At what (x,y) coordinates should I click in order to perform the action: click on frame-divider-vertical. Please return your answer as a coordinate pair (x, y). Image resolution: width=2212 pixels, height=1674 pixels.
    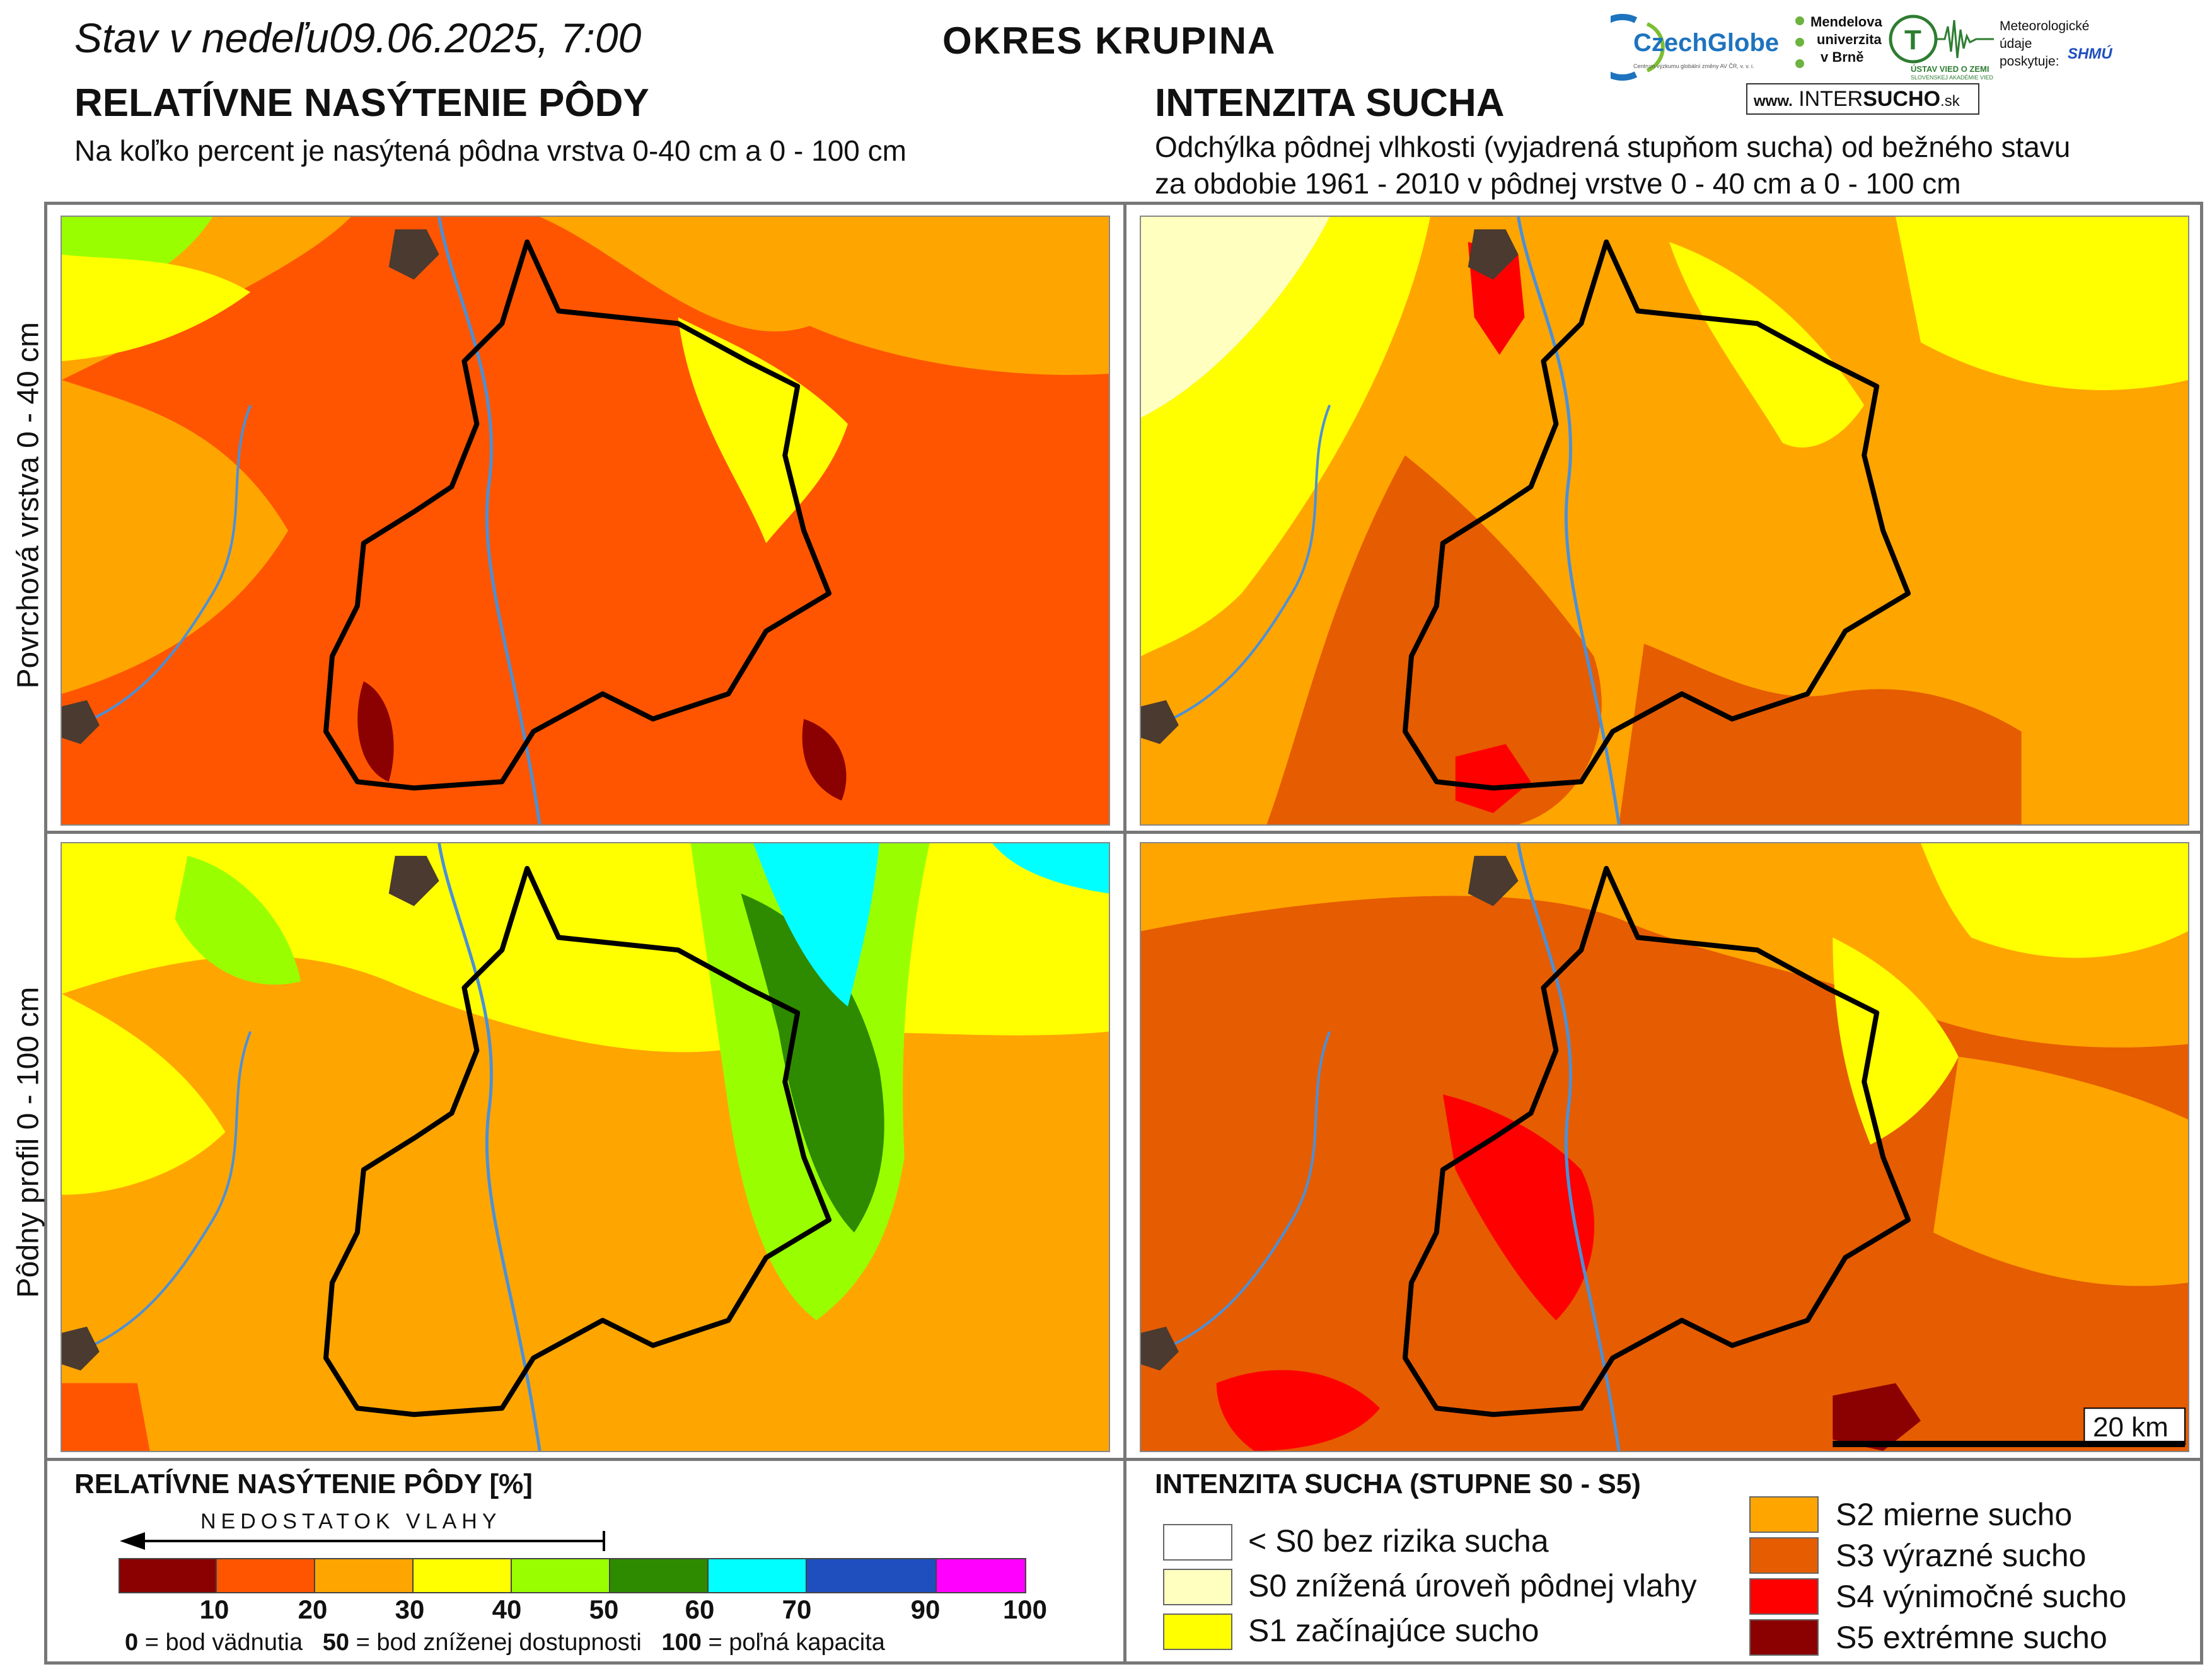
    Looking at the image, I should click on (1124, 933).